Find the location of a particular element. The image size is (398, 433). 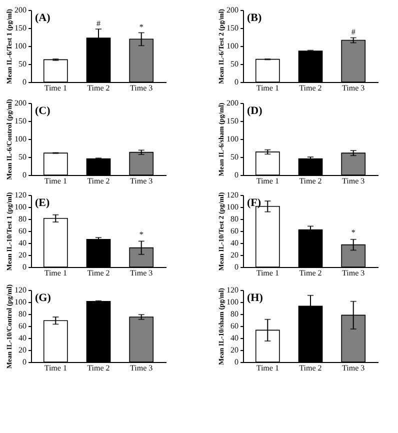

chart-title: (C) is located at coordinates (43, 111).